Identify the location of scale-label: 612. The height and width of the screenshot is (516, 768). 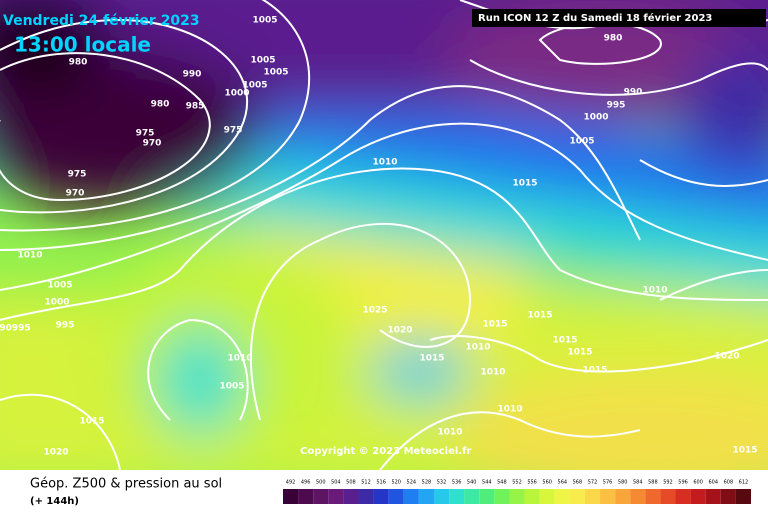
(744, 483).